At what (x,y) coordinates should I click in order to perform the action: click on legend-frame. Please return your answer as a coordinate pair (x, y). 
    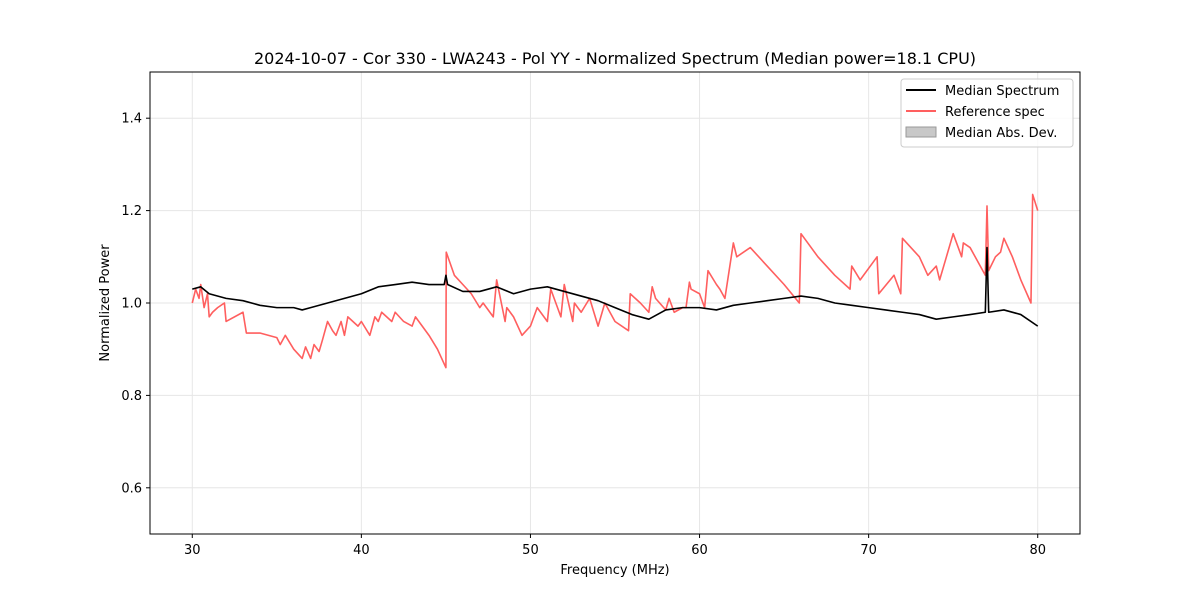
    Looking at the image, I should click on (987, 113).